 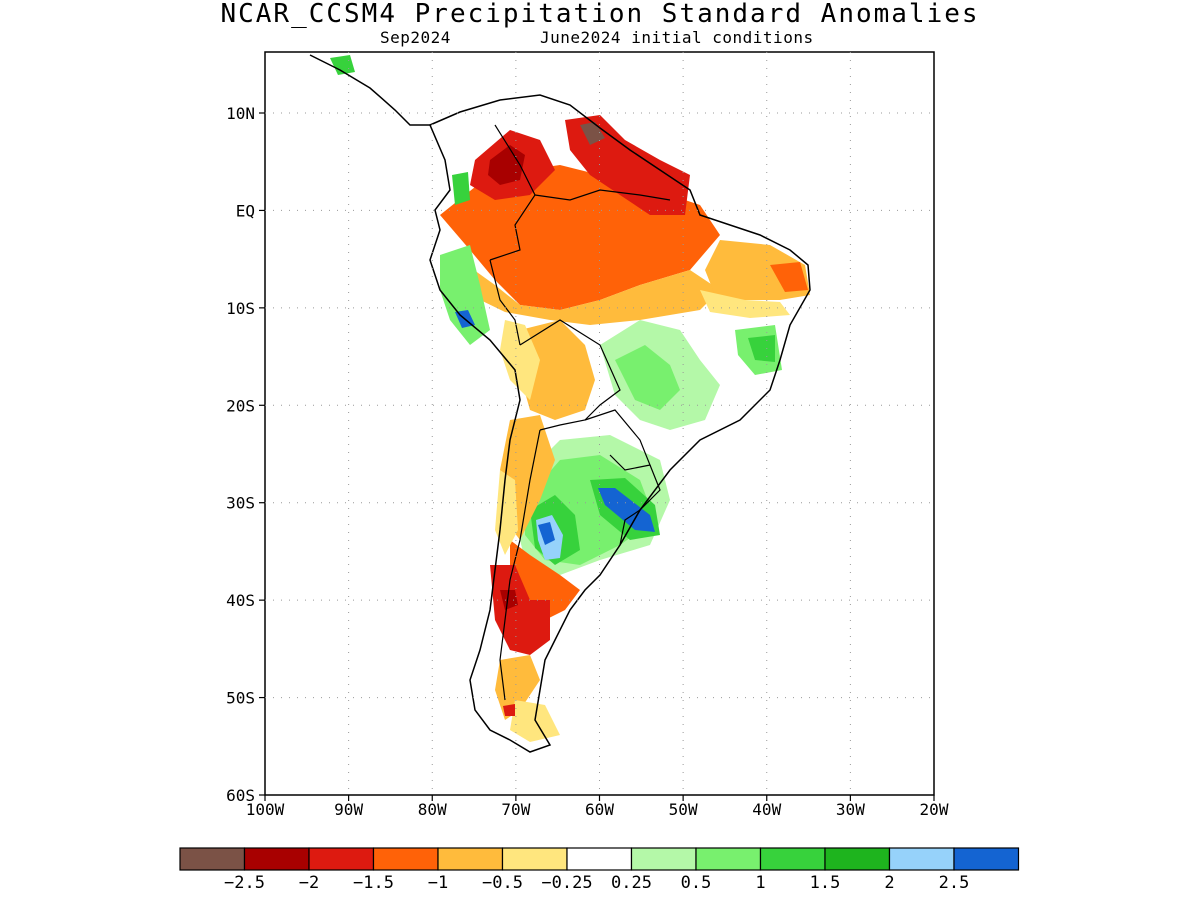 I want to click on dry-region-northeast-yellow, so click(x=745, y=304).